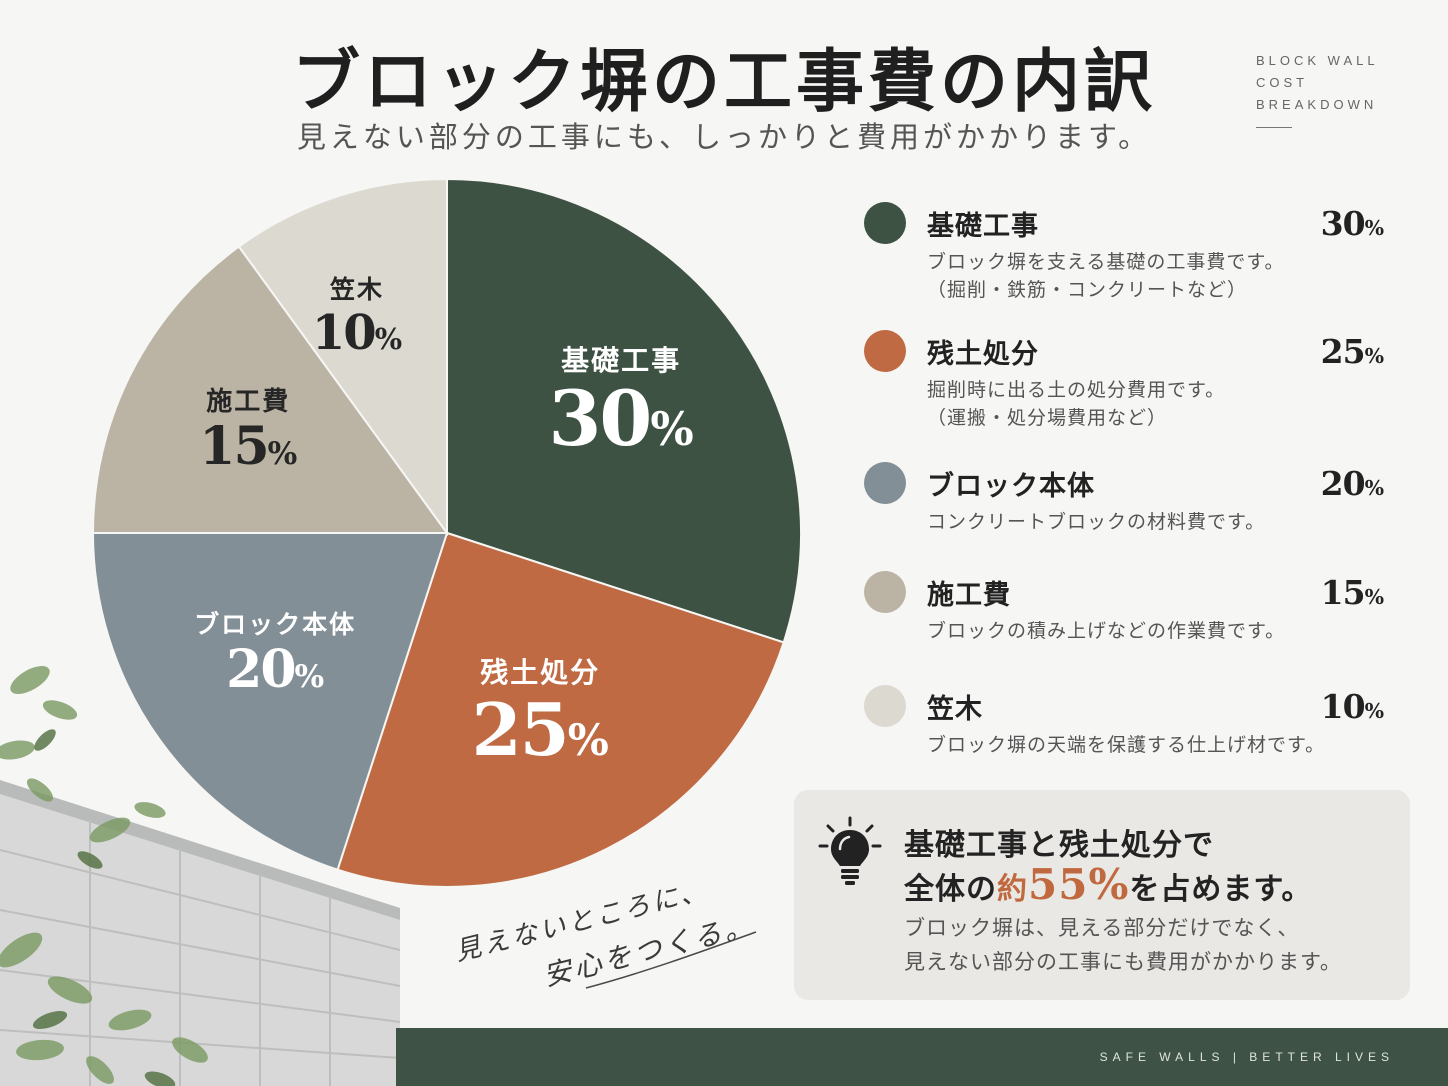  Describe the element at coordinates (275, 625) in the screenshot. I see `pie-label-name: ブロック本体` at that location.